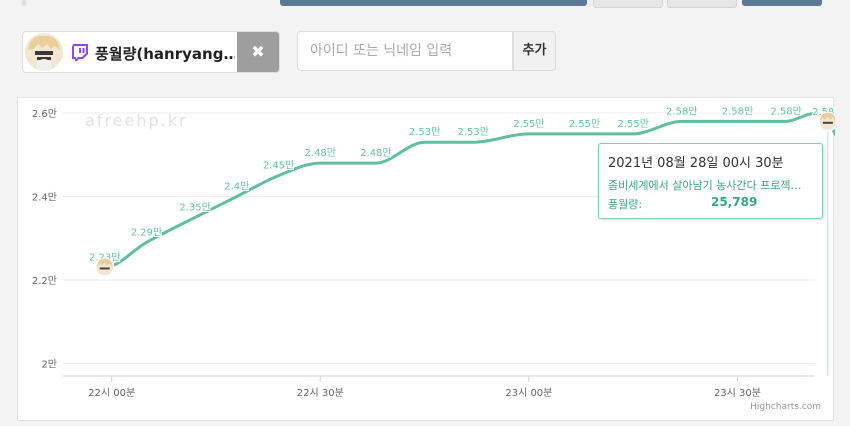  Describe the element at coordinates (44, 197) in the screenshot. I see `y-tick-label: 2.4만` at that location.